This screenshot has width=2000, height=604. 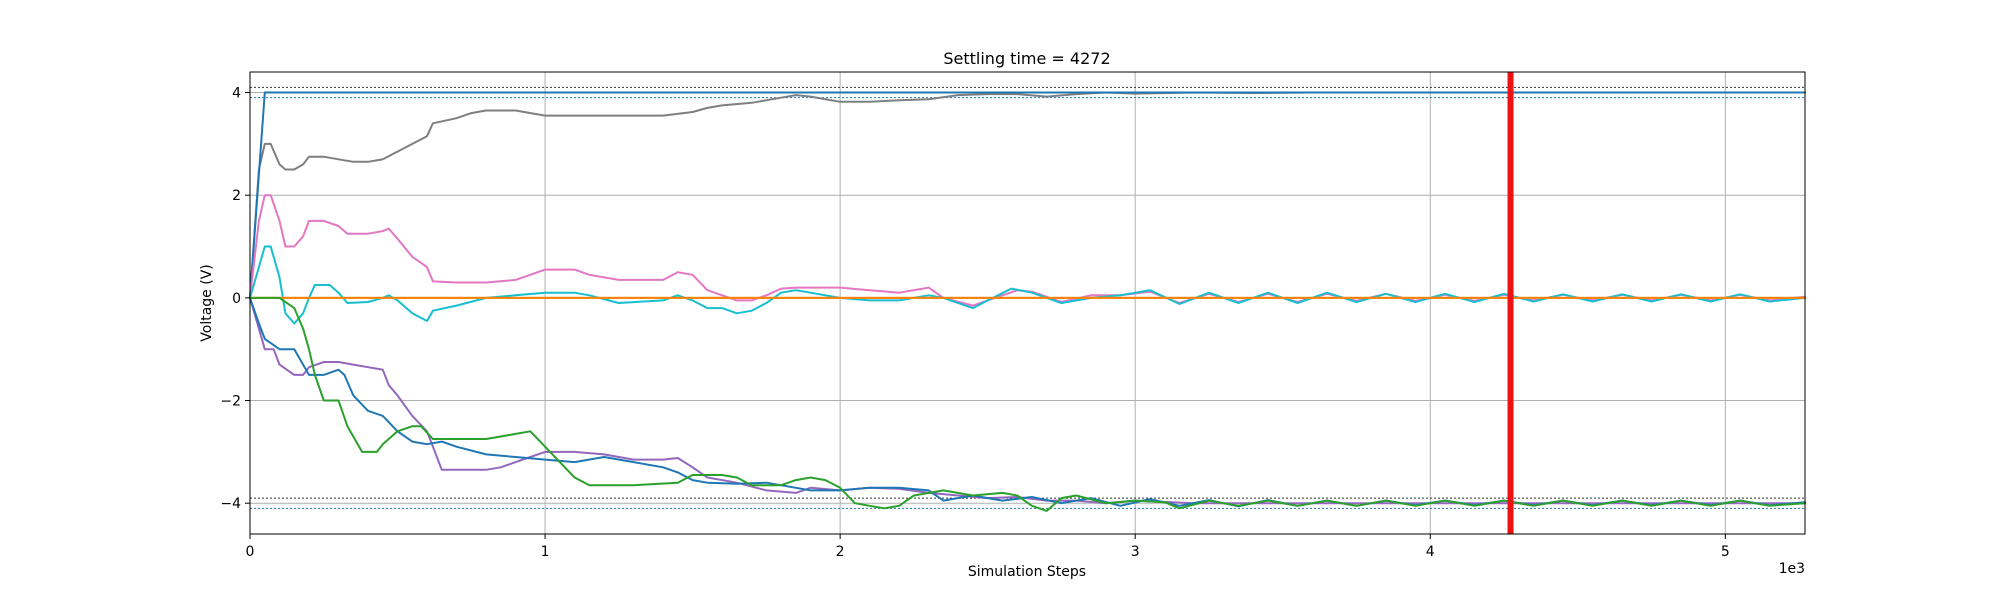 What do you see at coordinates (1026, 58) in the screenshot?
I see `chart-title: Settling time = 4272` at bounding box center [1026, 58].